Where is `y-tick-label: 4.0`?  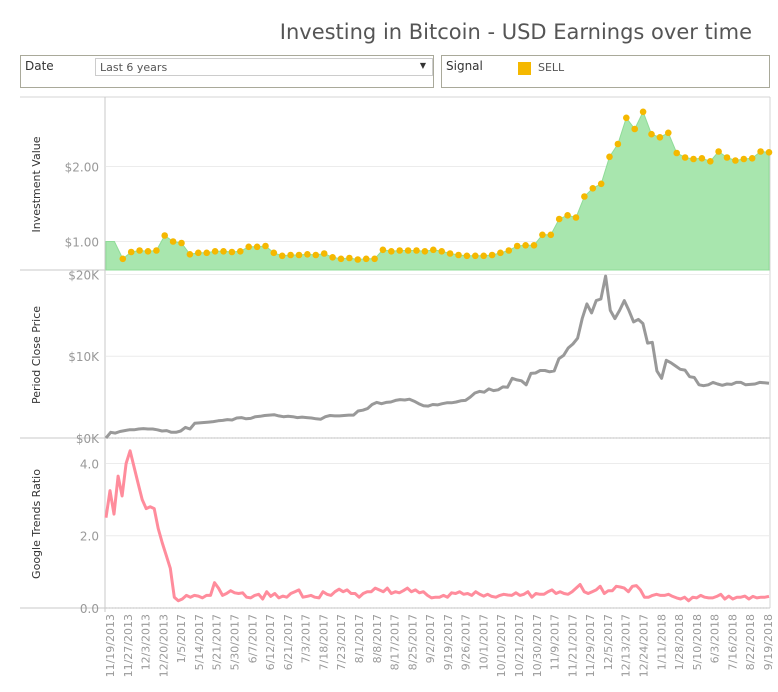 y-tick-label: 4.0 is located at coordinates (89, 464).